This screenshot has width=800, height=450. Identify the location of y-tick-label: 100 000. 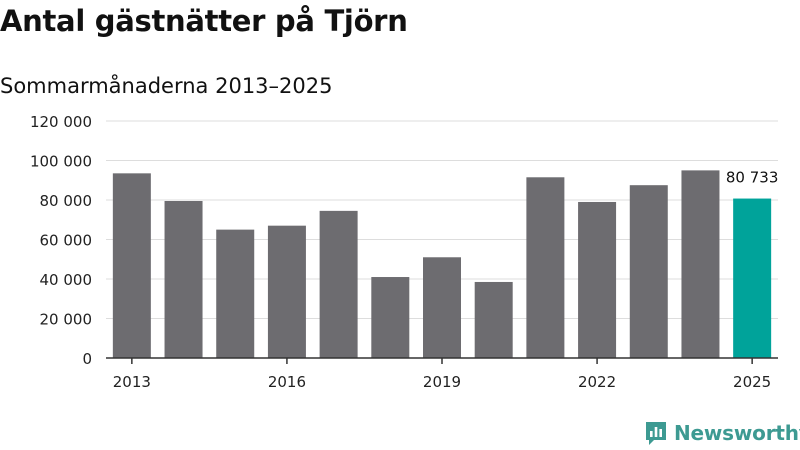
(61, 162).